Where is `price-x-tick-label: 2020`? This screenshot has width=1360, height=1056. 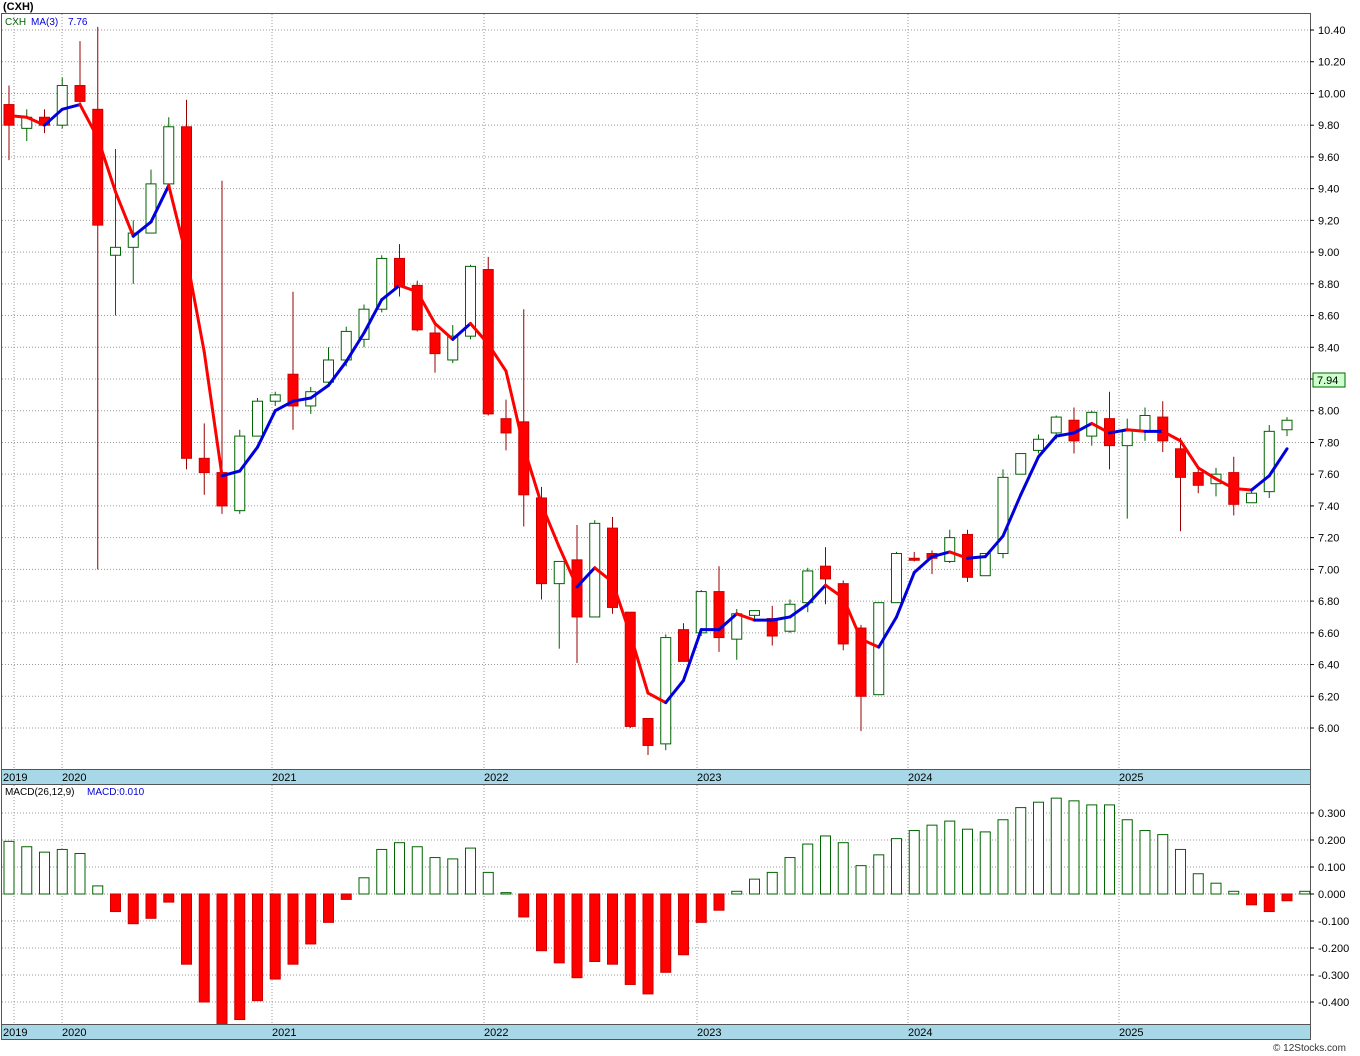 price-x-tick-label: 2020 is located at coordinates (74, 778).